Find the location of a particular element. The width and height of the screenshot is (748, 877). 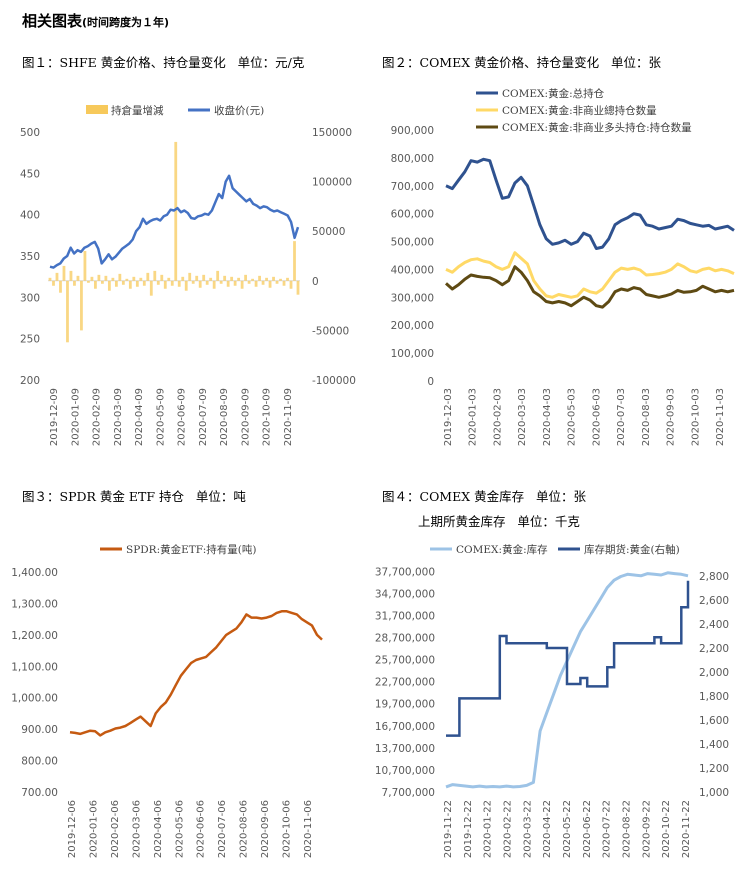

fig3-y-tick-6: 800.00 is located at coordinates (39, 762).